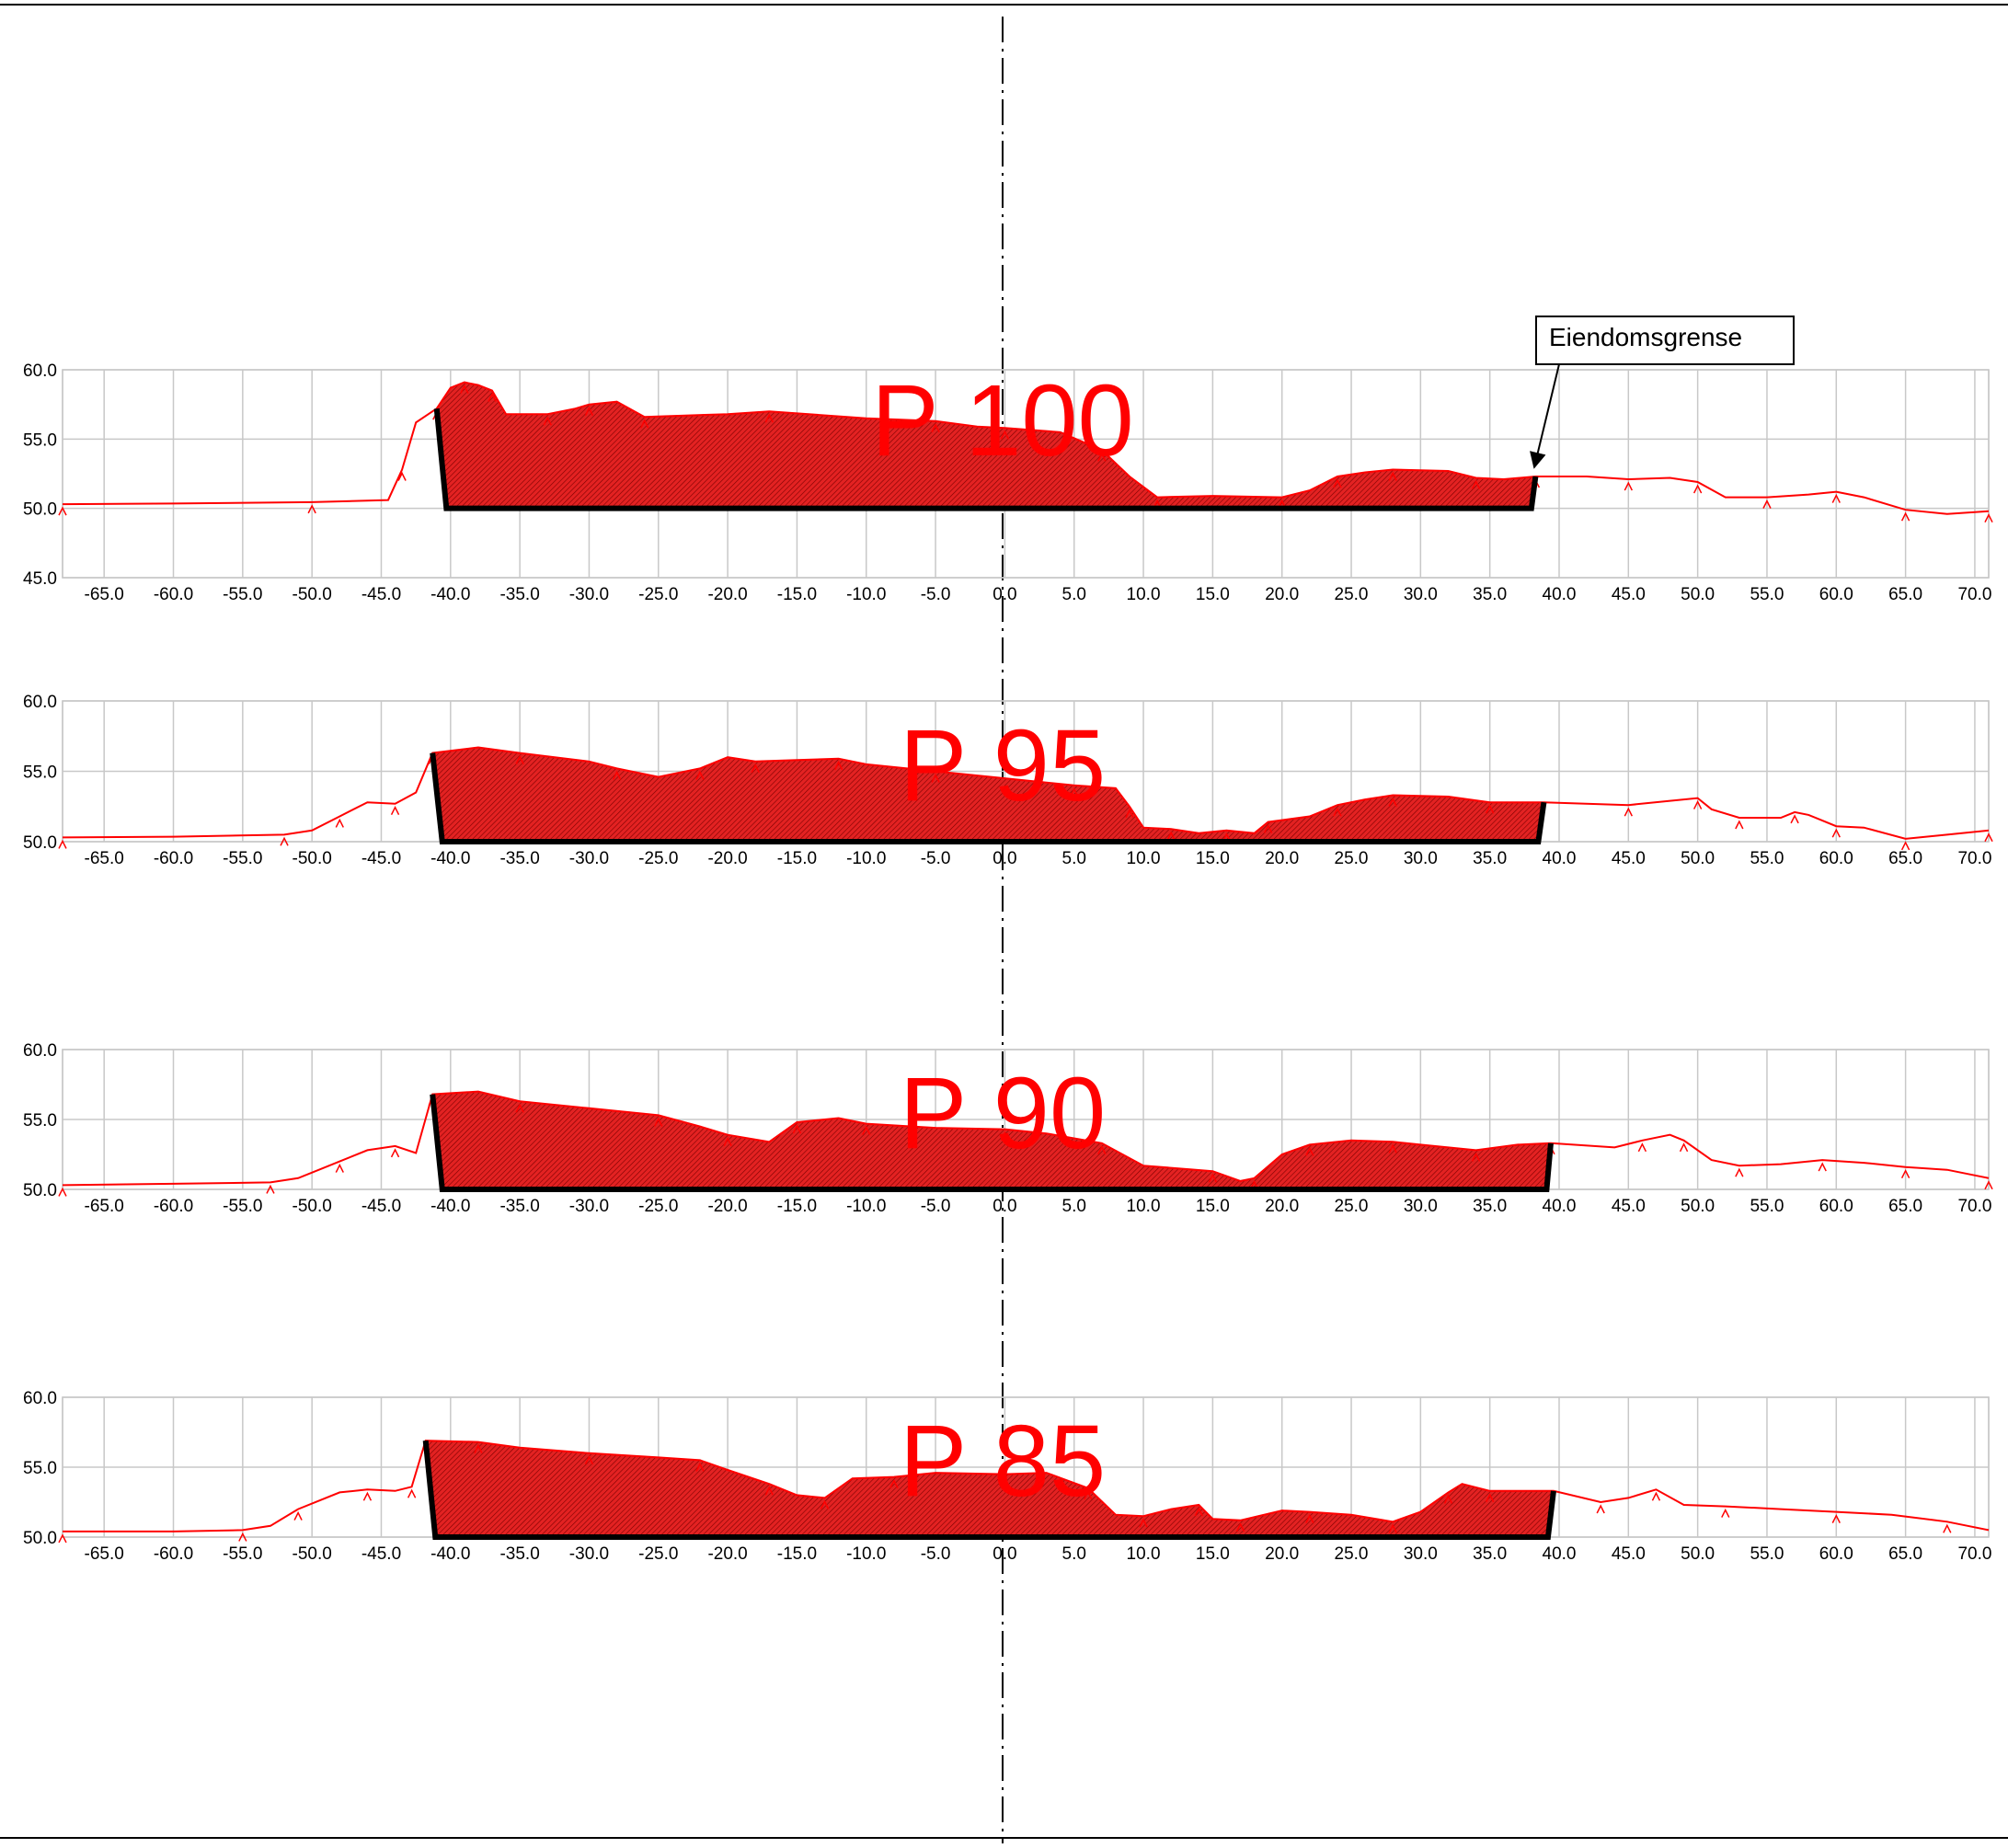  I want to click on x-tick-label: -55.0, so click(242, 858).